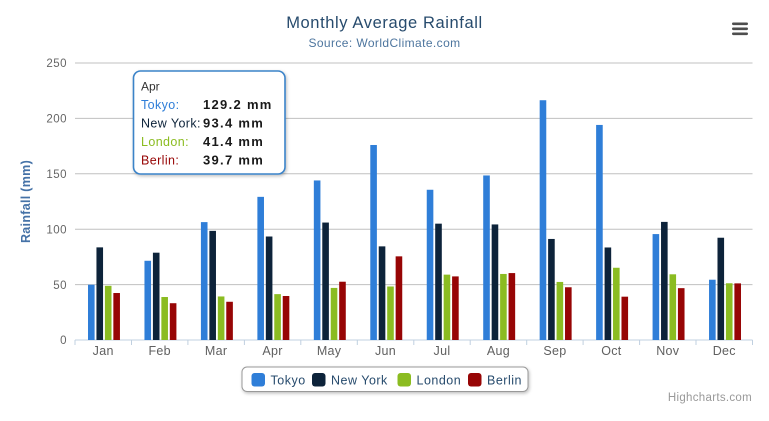  Describe the element at coordinates (724, 351) in the screenshot. I see `svg-text: Dec` at that location.